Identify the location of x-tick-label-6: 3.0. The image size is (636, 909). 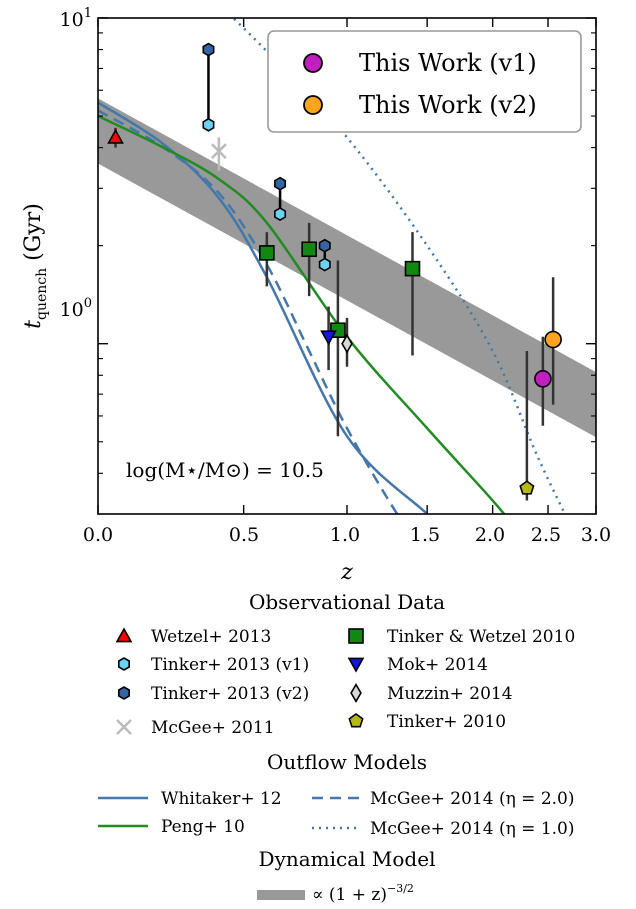
(596, 535).